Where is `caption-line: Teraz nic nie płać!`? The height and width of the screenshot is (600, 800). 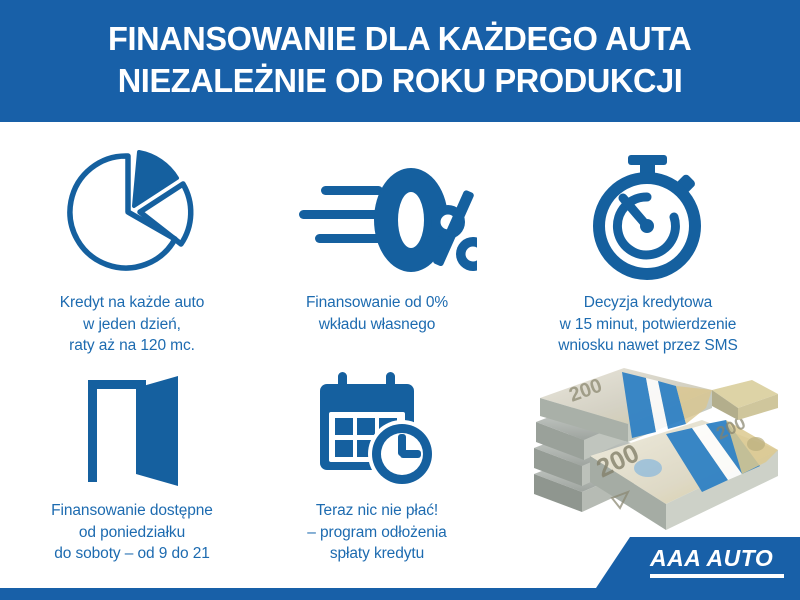
caption-line: Teraz nic nie płać! is located at coordinates (377, 510).